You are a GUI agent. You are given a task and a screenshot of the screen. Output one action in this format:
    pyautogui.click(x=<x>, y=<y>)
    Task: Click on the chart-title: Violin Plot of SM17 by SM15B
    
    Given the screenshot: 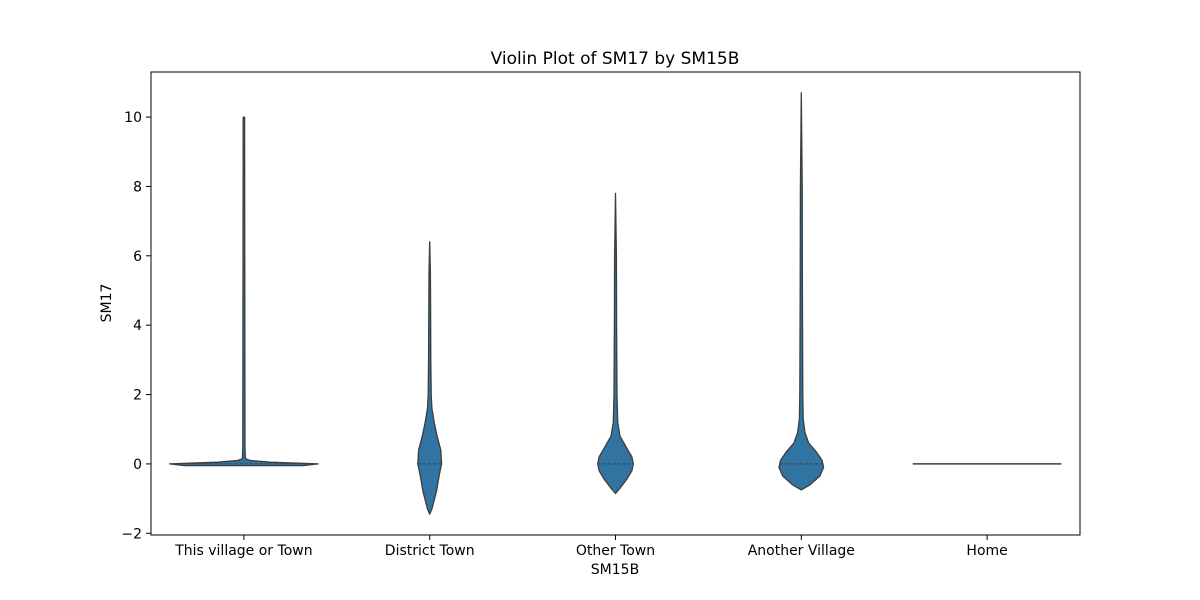 What is the action you would take?
    pyautogui.click(x=615, y=59)
    